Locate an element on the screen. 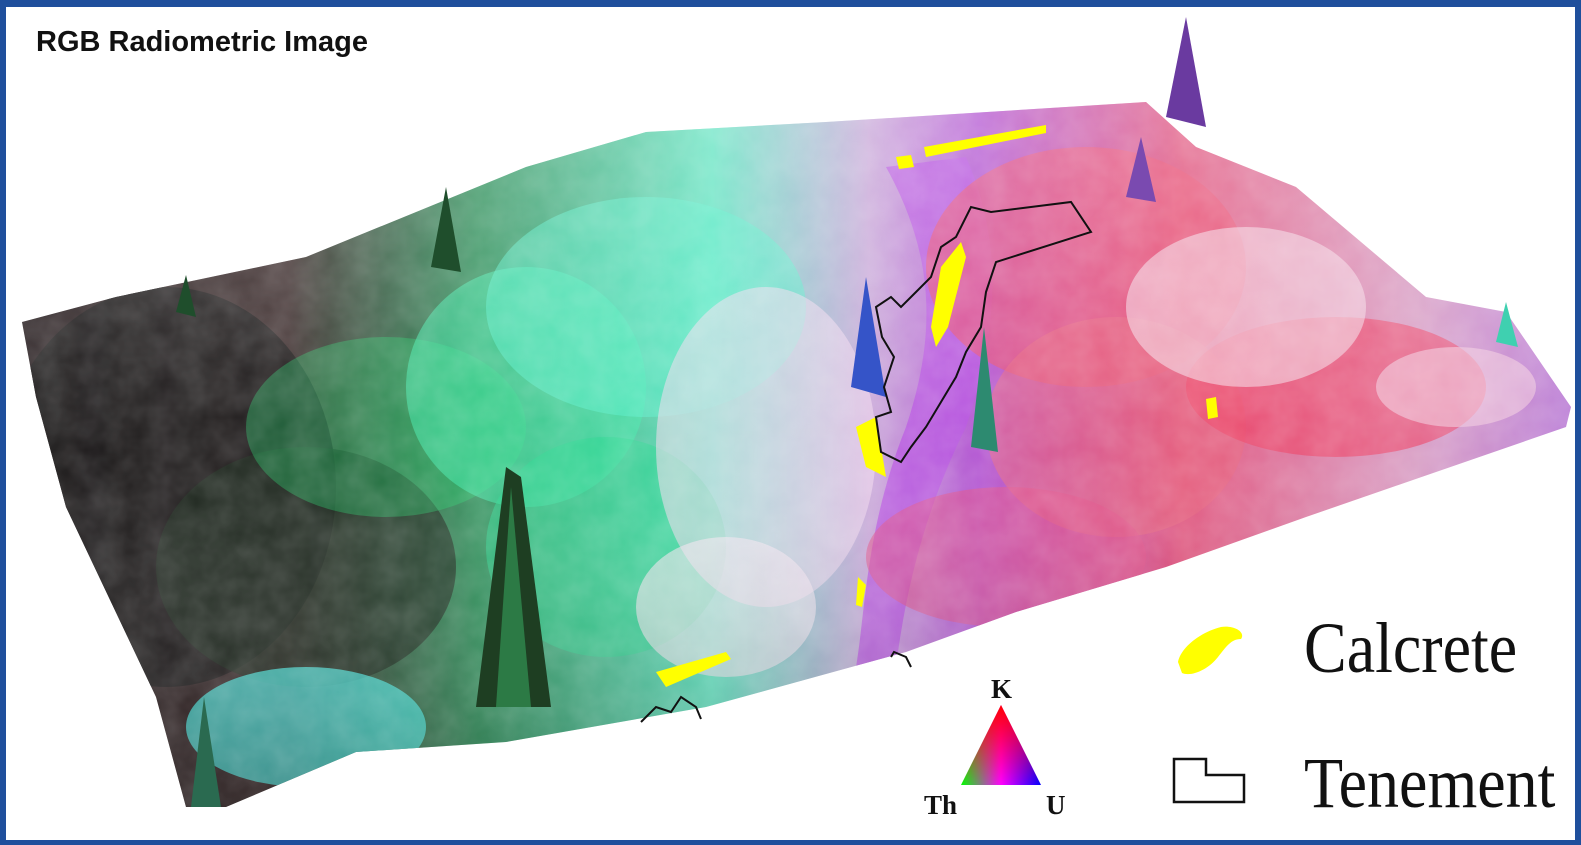 This screenshot has width=1581, height=845. tenement-swatch is located at coordinates (1209, 780).